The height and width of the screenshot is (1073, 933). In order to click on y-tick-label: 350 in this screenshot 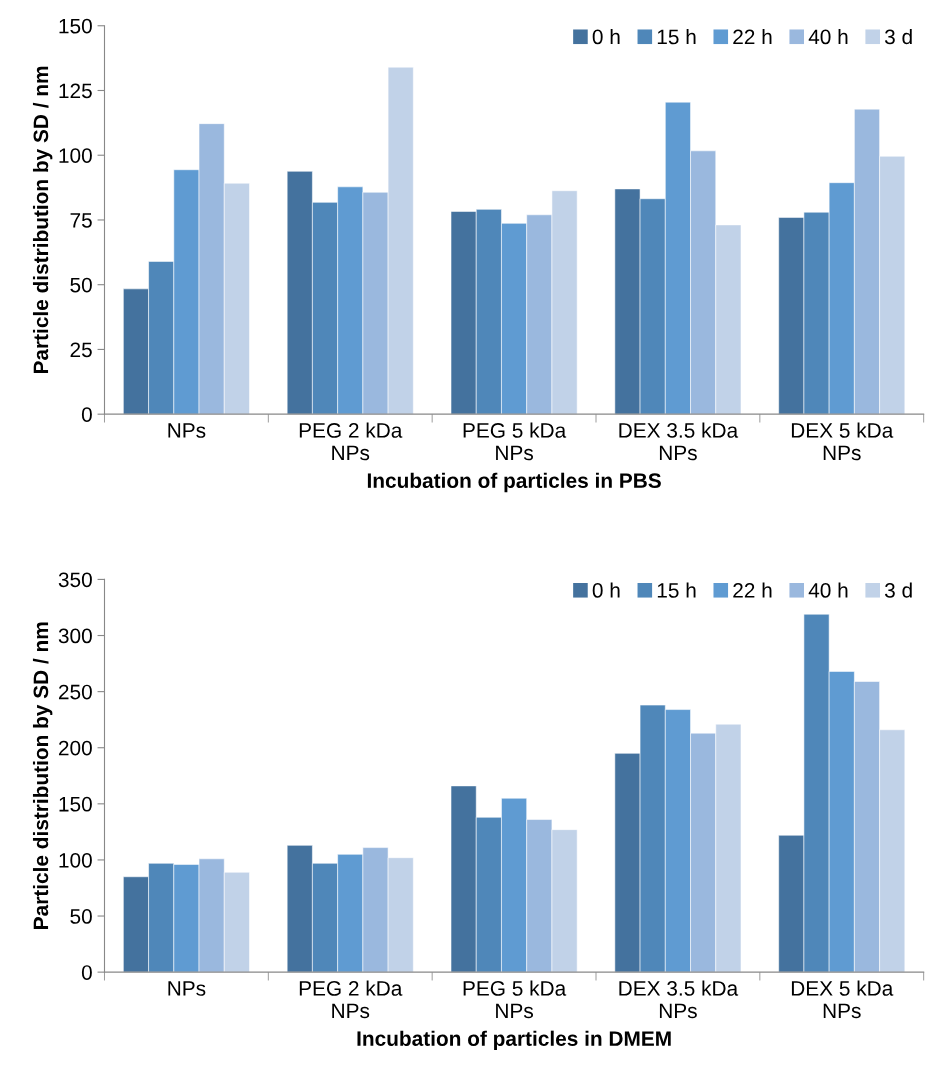, I will do `click(75, 580)`.